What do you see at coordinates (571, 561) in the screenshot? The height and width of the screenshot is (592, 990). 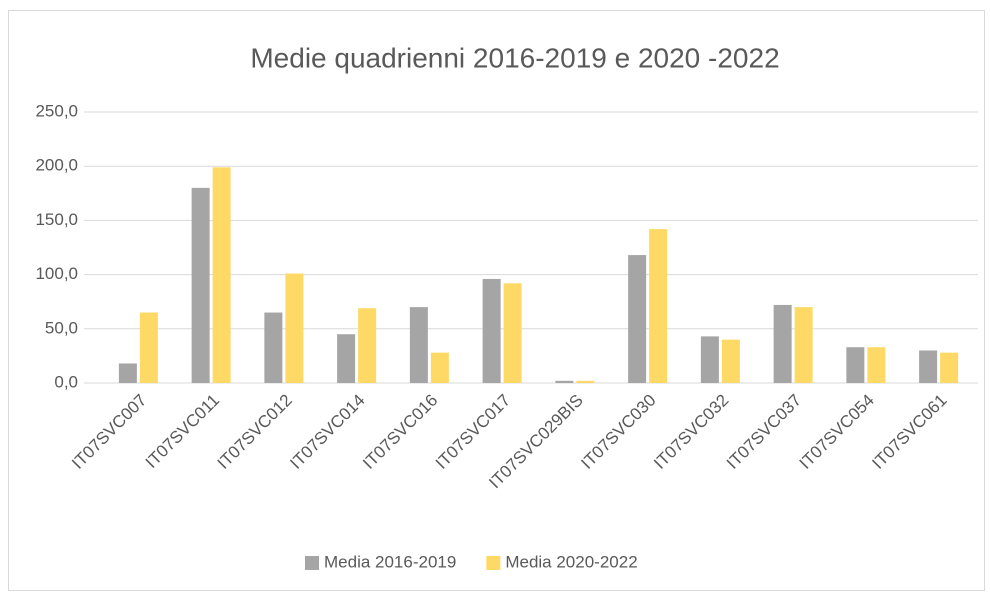 I see `legend-label: Media 2020-2022` at bounding box center [571, 561].